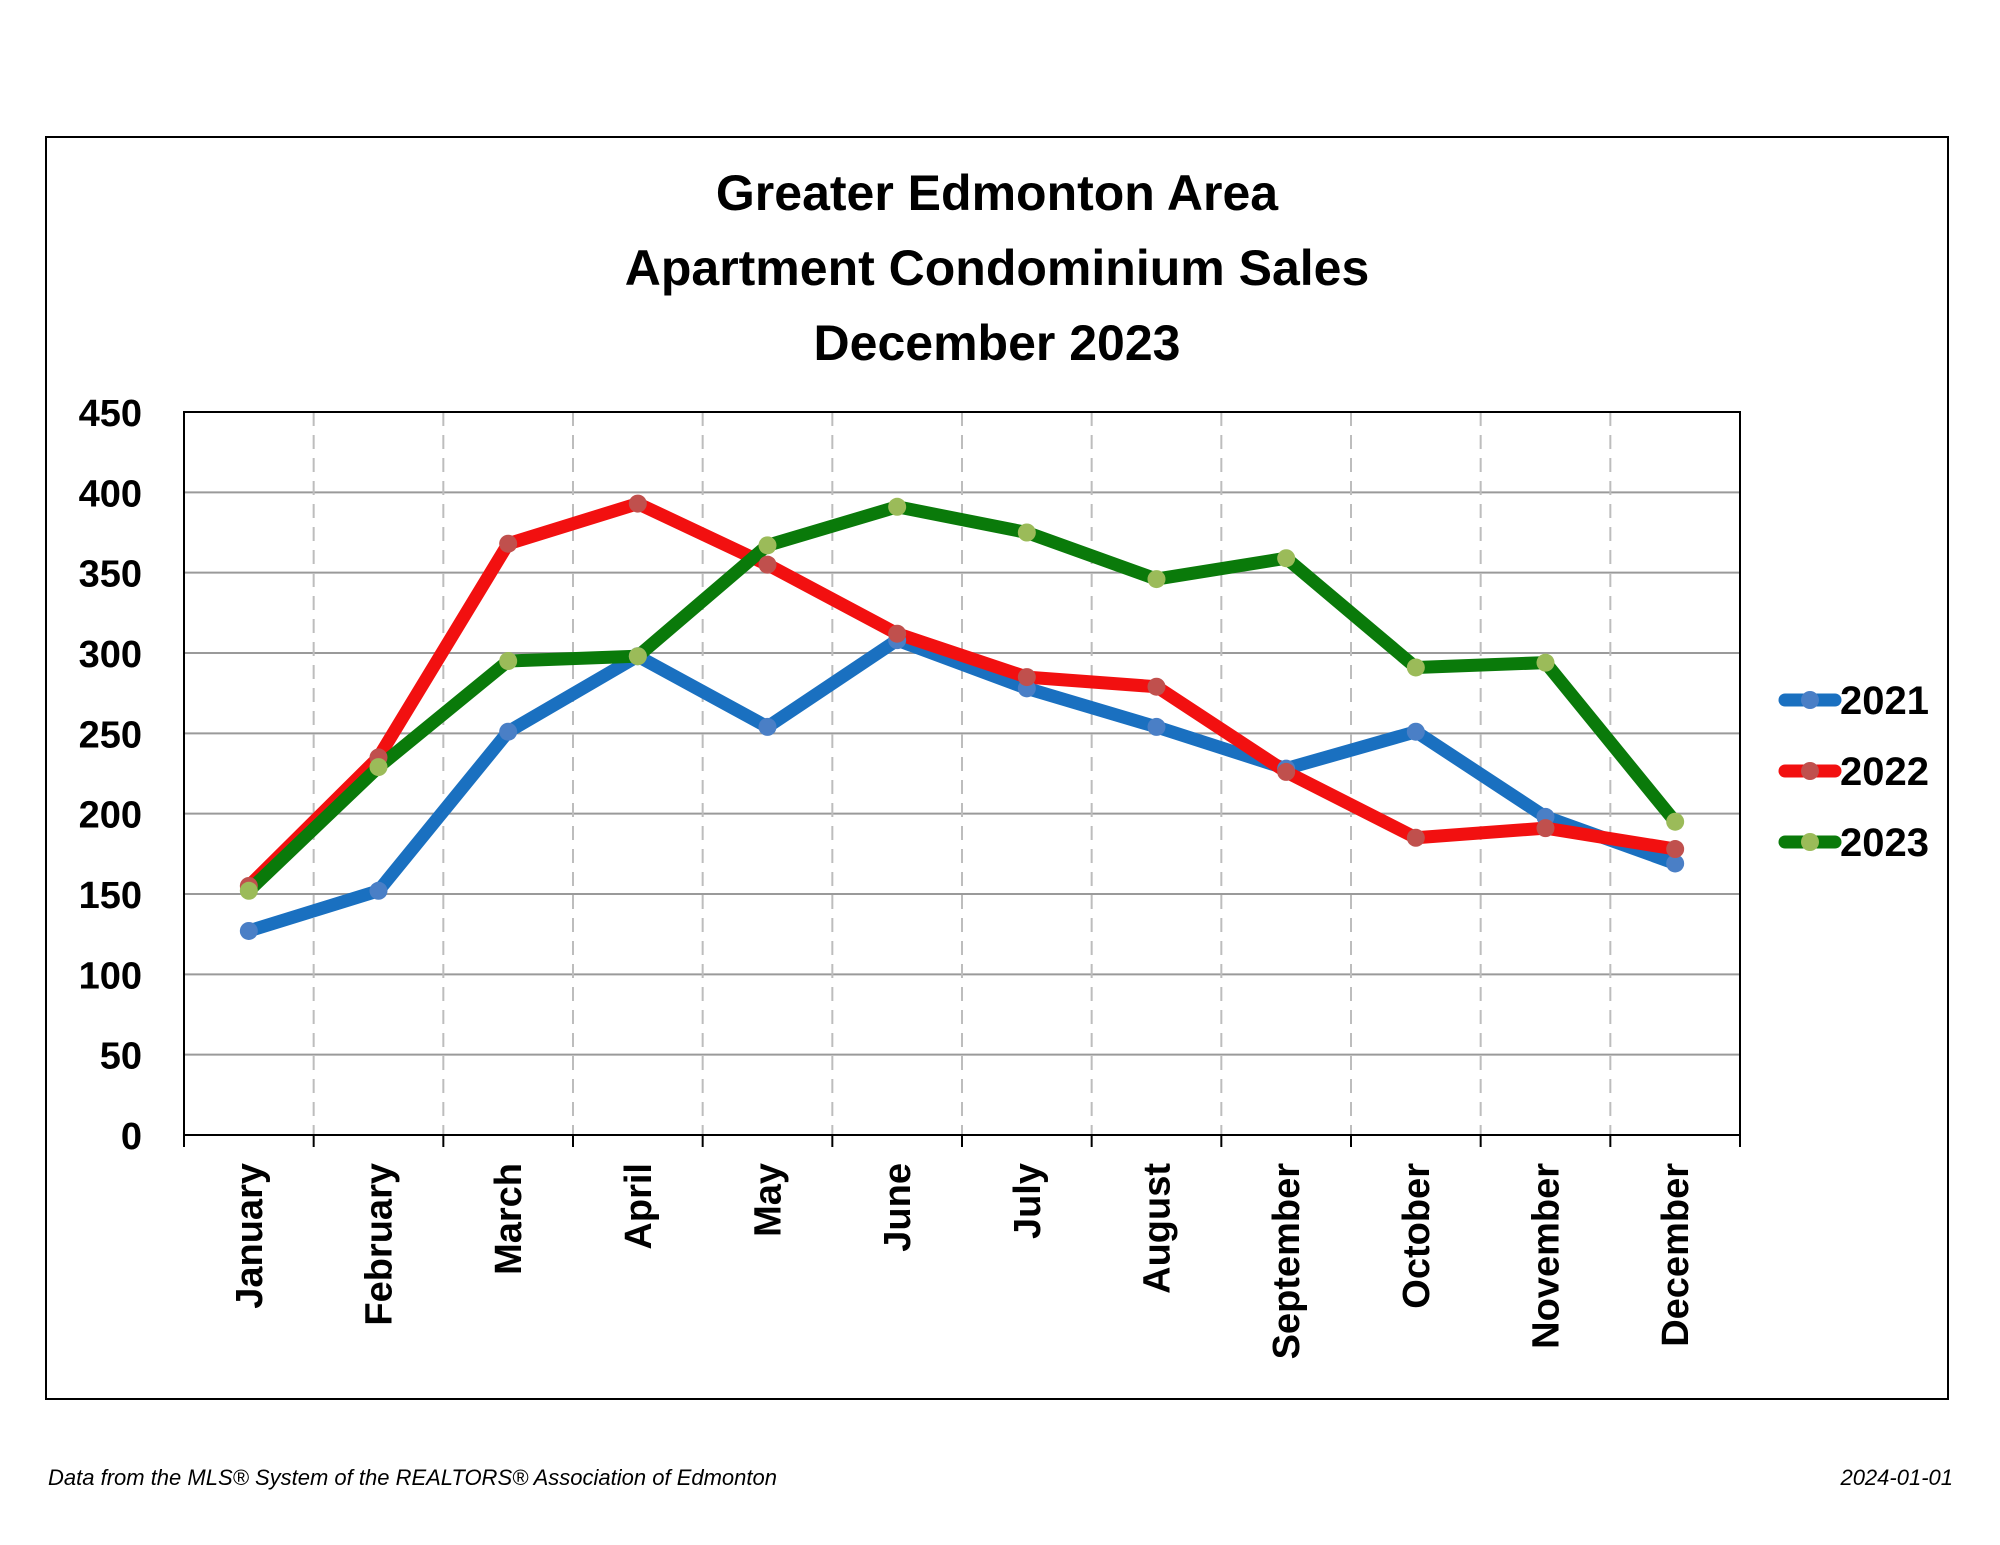 Image resolution: width=2000 pixels, height=1545 pixels. Describe the element at coordinates (1810, 842) in the screenshot. I see `legend-marker-2023` at that location.